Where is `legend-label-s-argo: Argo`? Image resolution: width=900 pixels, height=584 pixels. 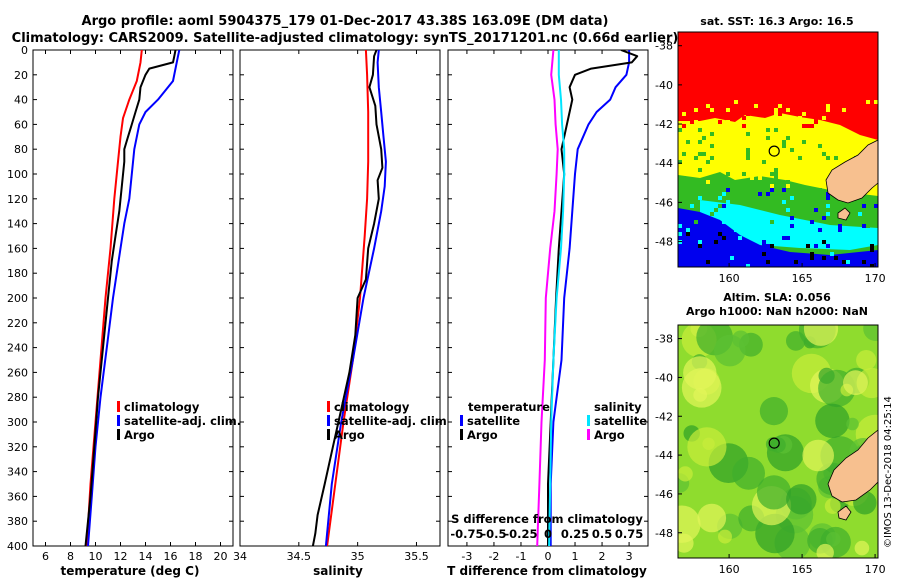
legend-label-s-argo: Argo is located at coordinates (609, 435).